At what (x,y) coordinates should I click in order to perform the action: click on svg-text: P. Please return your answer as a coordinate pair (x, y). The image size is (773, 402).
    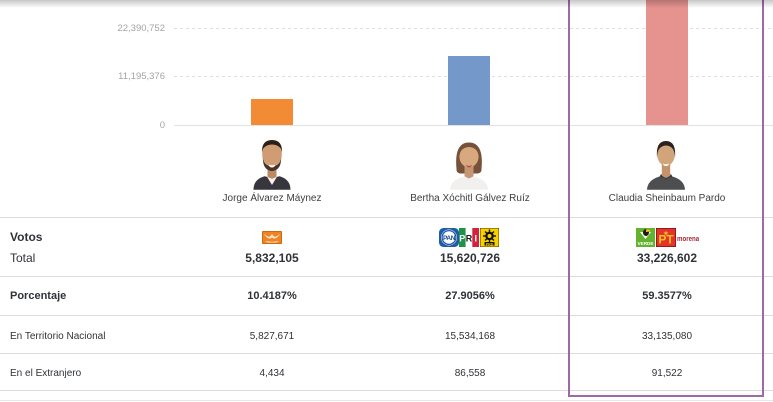
    Looking at the image, I should click on (462, 239).